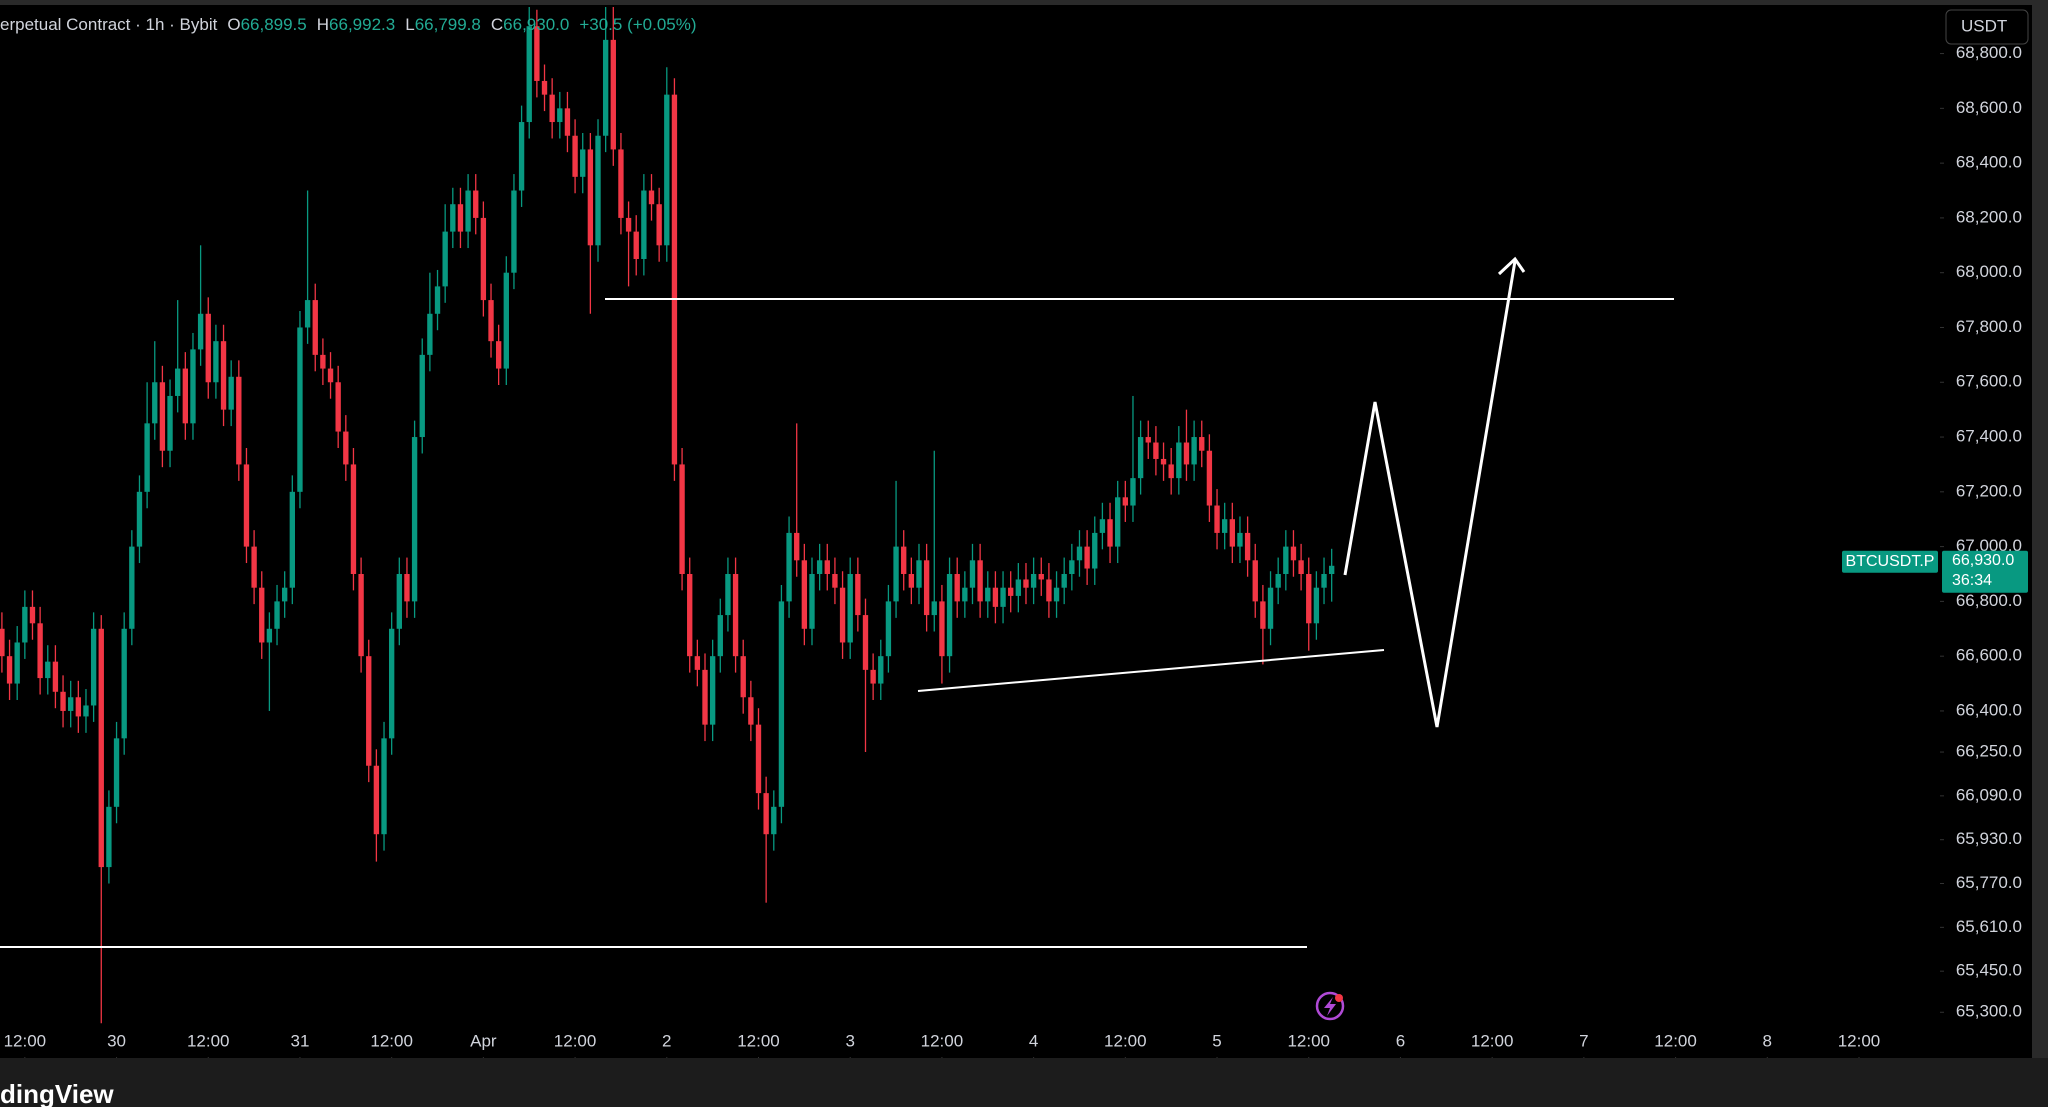 The image size is (2048, 1107). What do you see at coordinates (362, 24) in the screenshot?
I see `h-value: 66,992.3` at bounding box center [362, 24].